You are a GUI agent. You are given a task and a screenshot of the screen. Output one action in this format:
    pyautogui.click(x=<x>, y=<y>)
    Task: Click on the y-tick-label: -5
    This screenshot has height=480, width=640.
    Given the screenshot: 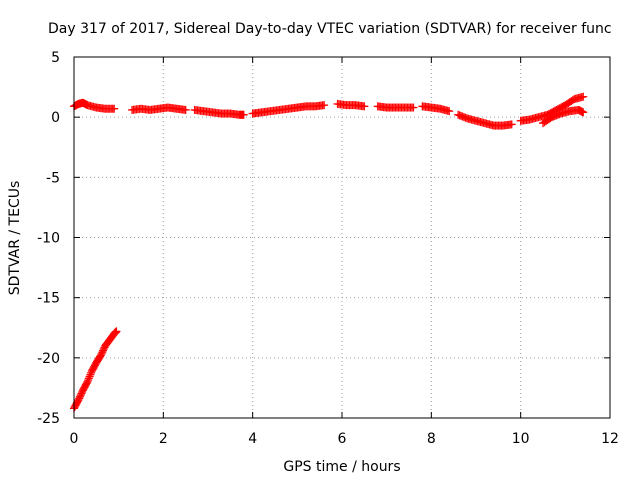 What is the action you would take?
    pyautogui.click(x=53, y=178)
    